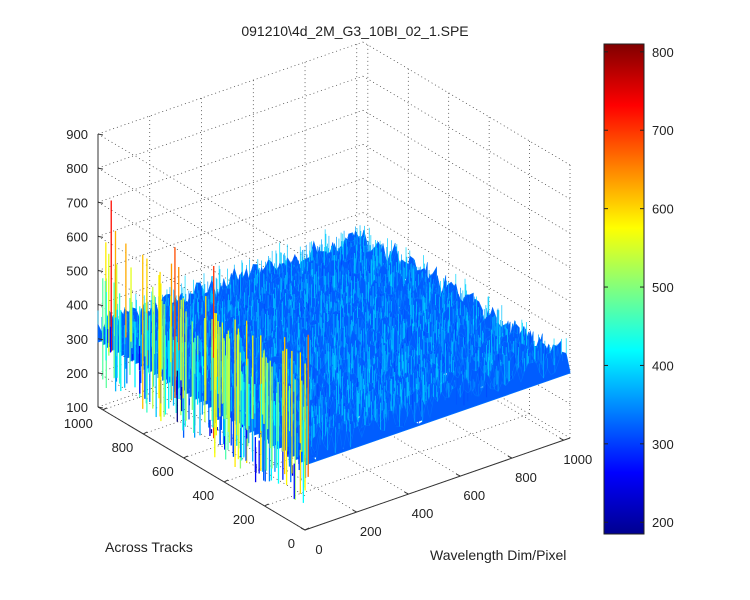 Image resolution: width=750 pixels, height=600 pixels. What do you see at coordinates (663, 522) in the screenshot?
I see `colorbar-tick-label: 200` at bounding box center [663, 522].